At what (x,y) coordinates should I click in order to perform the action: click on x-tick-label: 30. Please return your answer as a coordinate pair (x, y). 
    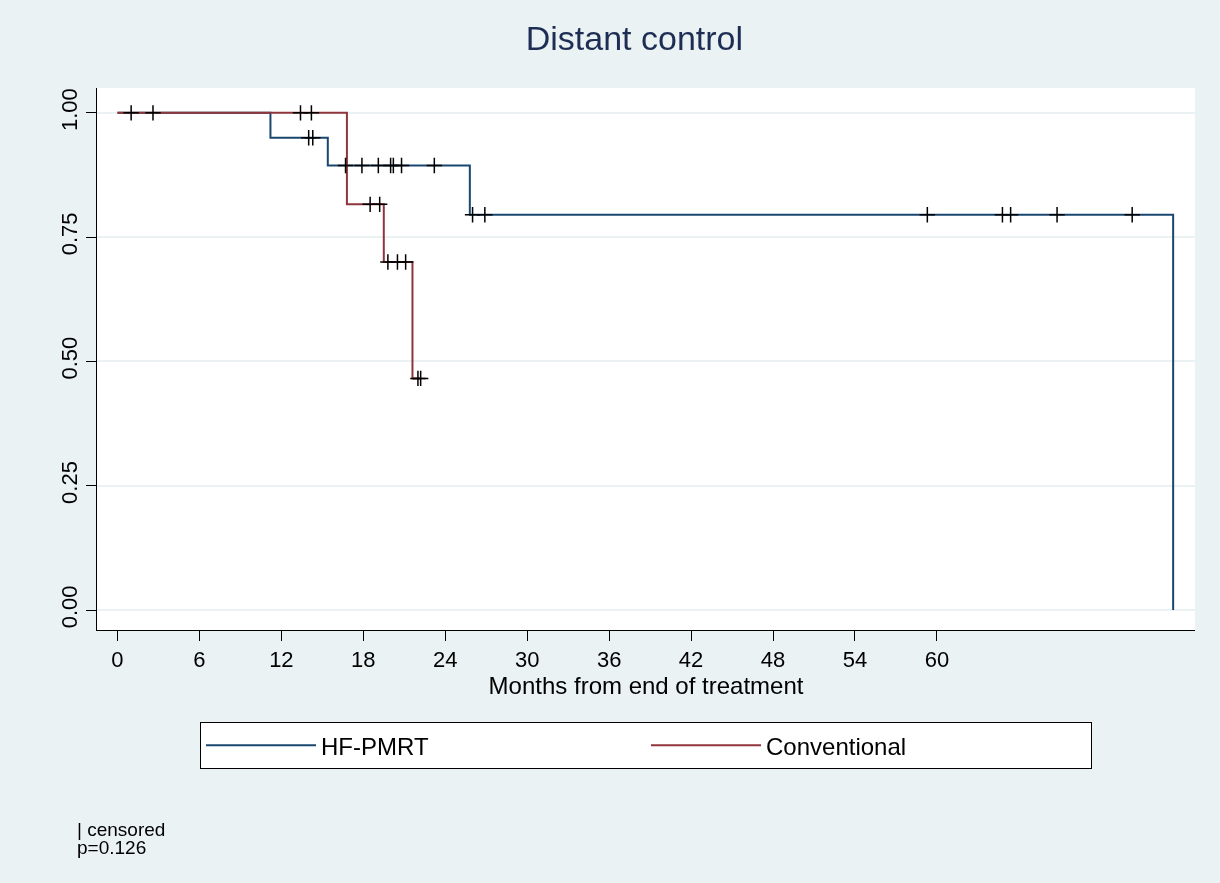
    Looking at the image, I should click on (527, 660).